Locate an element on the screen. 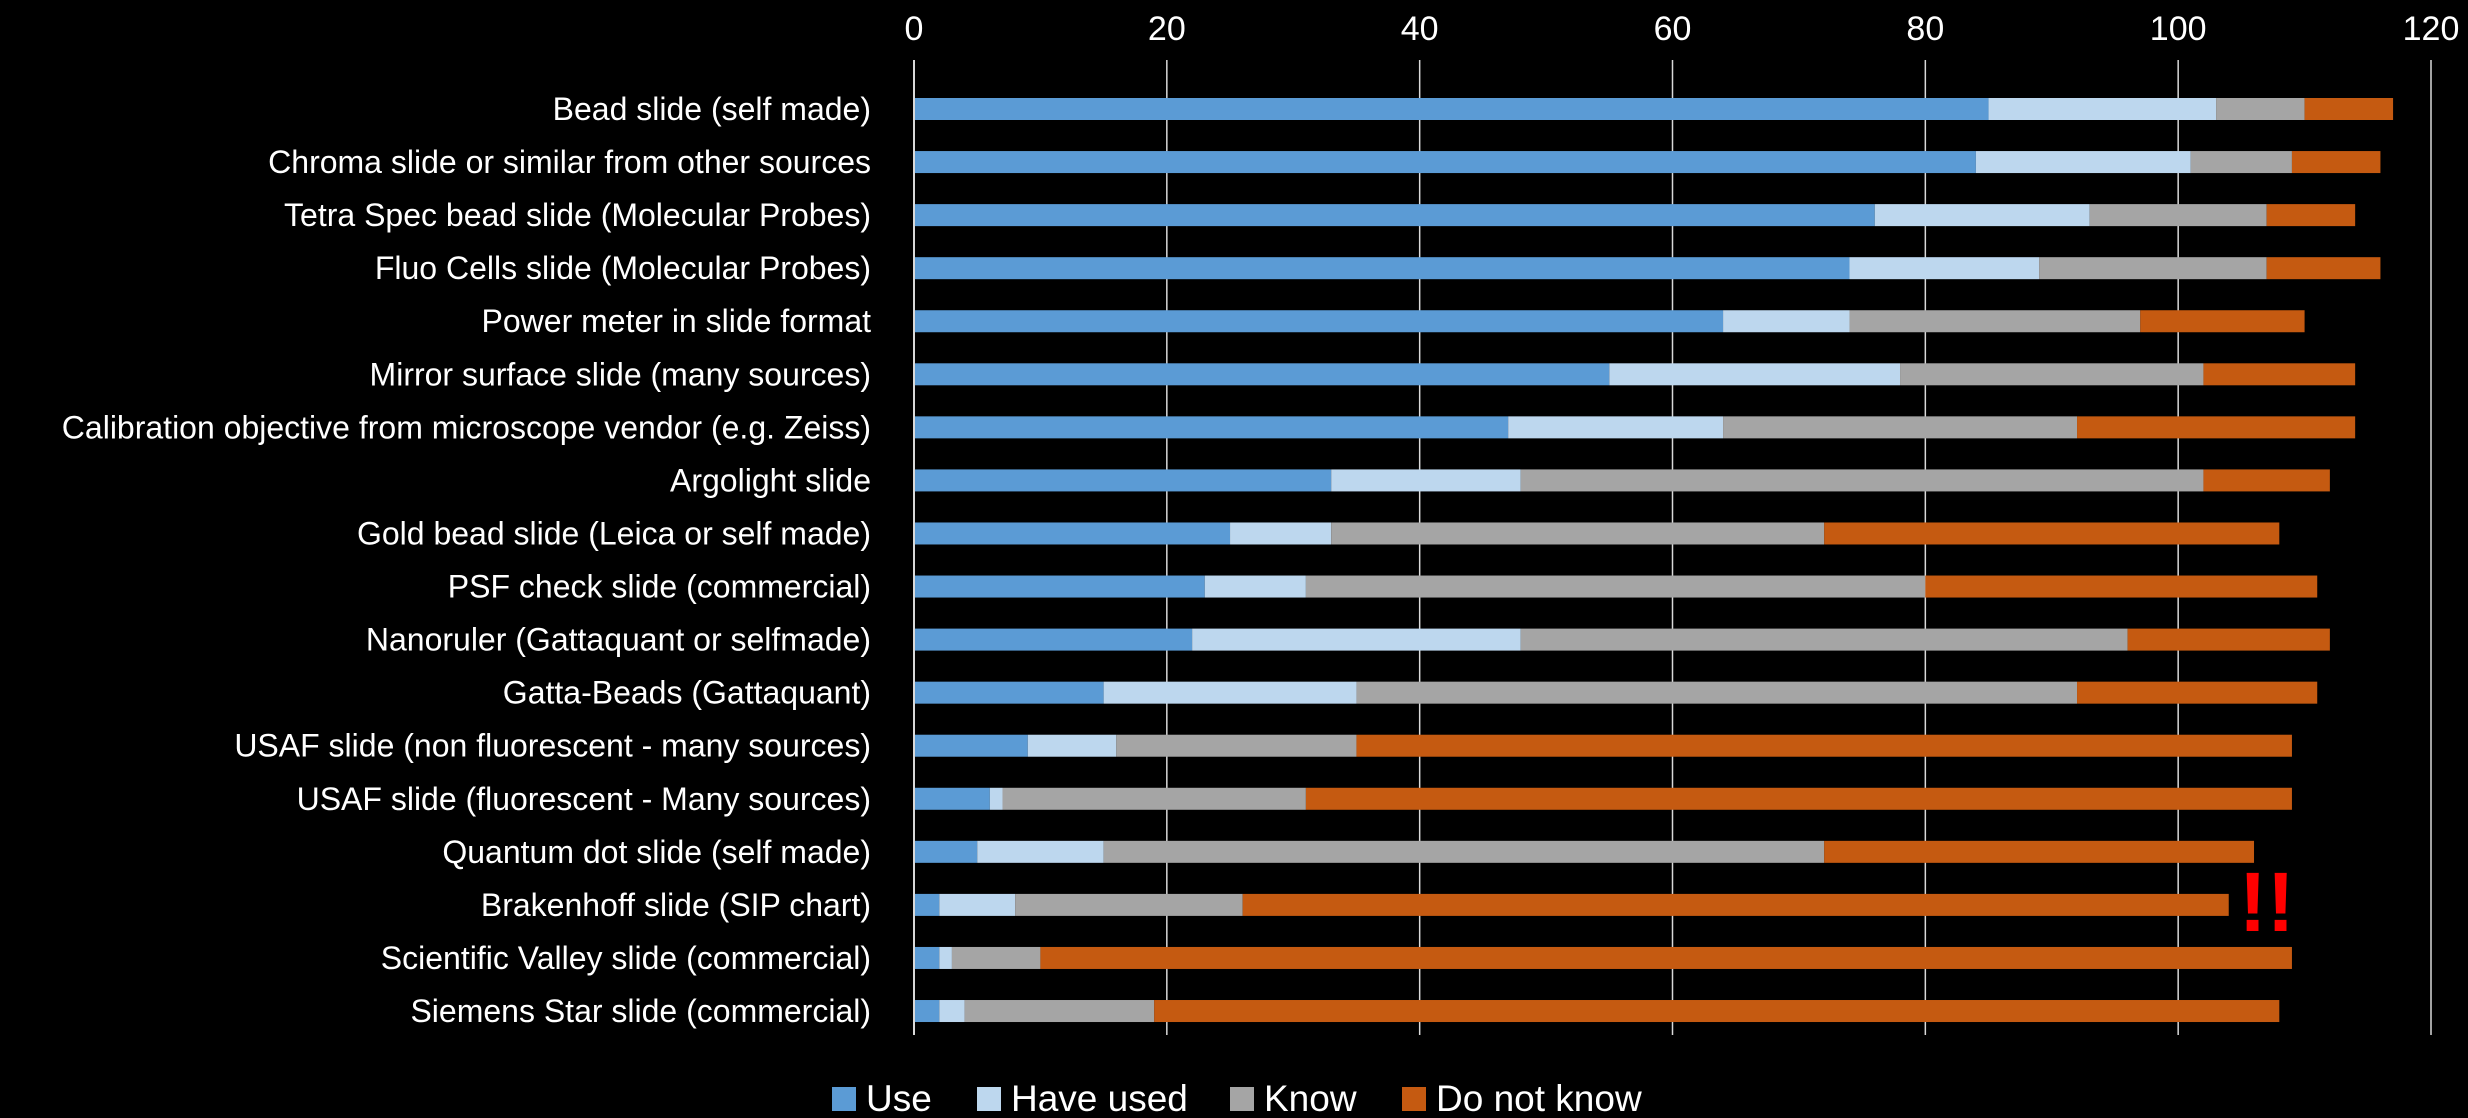 This screenshot has width=2468, height=1118. annotations: !! is located at coordinates (2267, 902).